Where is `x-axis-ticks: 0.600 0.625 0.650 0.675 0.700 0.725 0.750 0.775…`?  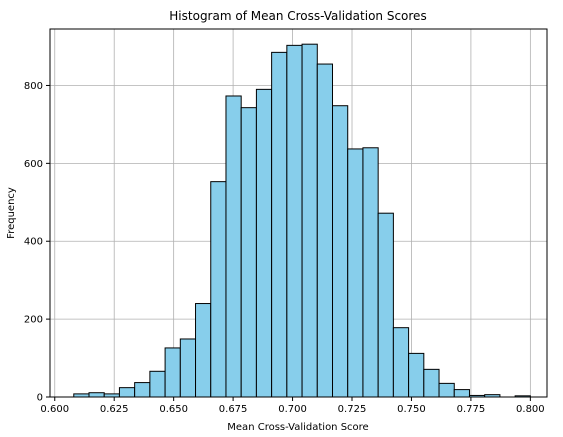 x-axis-ticks: 0.600 0.625 0.650 0.675 0.700 0.725 0.750 0.775… is located at coordinates (292, 406).